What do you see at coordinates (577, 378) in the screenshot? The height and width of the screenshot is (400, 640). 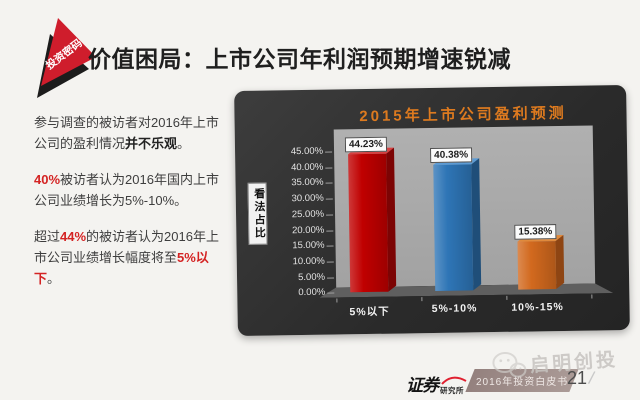 I see `page-number-value: 21` at bounding box center [577, 378].